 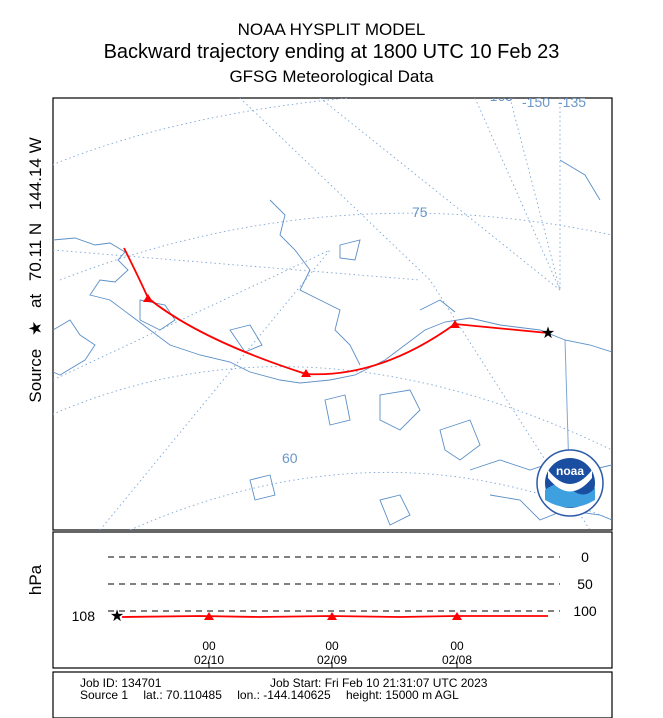 What do you see at coordinates (499, 96) in the screenshot?
I see `lon-label-165: -165` at bounding box center [499, 96].